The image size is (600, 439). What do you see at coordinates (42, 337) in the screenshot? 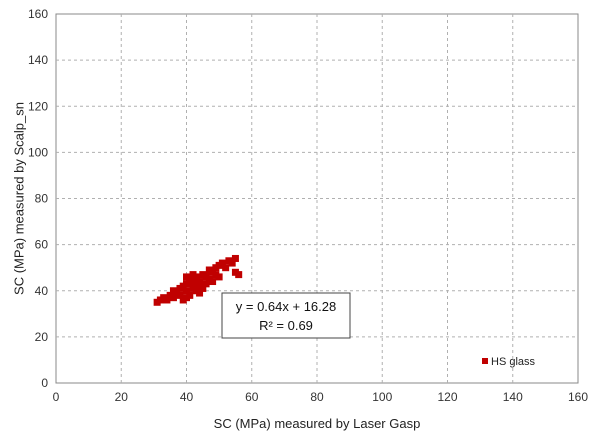
I see `y-tick-label: 20` at bounding box center [42, 337].